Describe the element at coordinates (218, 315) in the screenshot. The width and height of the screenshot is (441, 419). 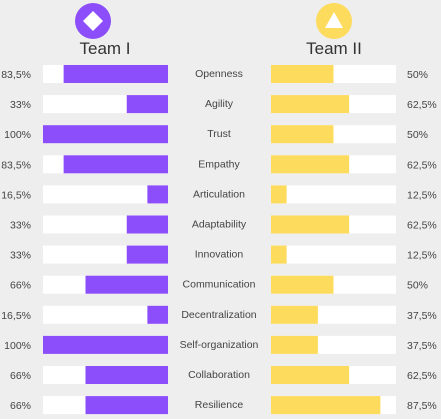
I see `category-label: Decentralization` at that location.